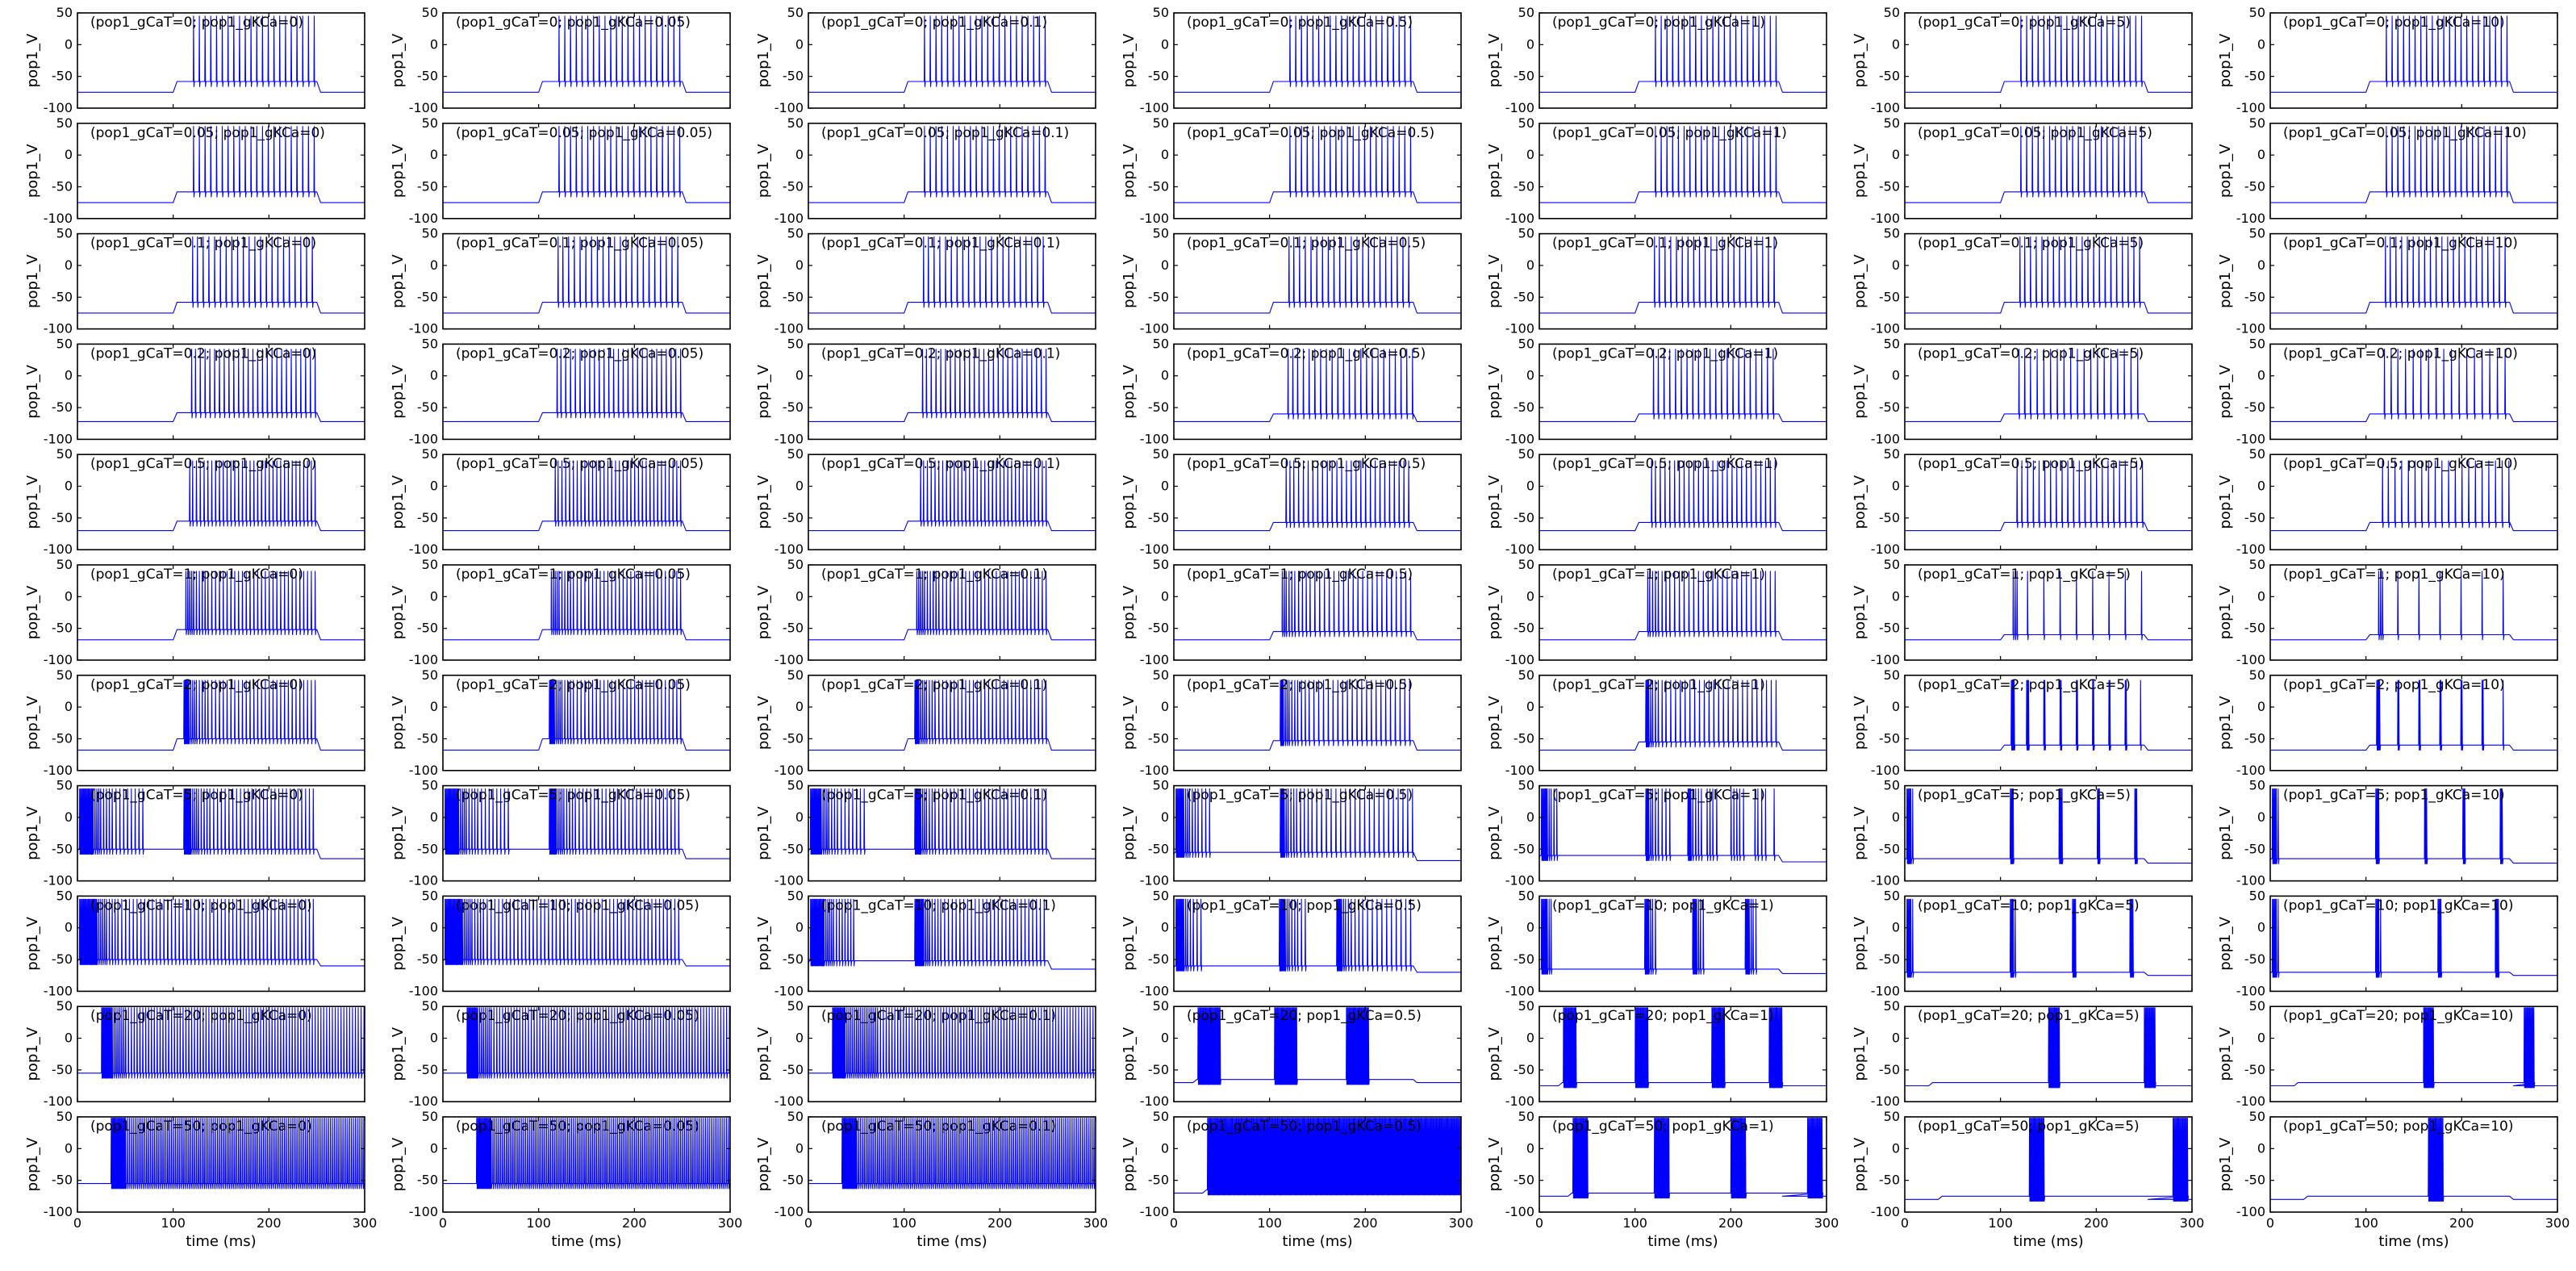 This screenshot has width=2576, height=1271. I want to click on panel-title: (pop1_gCaT=0.2; pop1_gKCa=10), so click(2400, 353).